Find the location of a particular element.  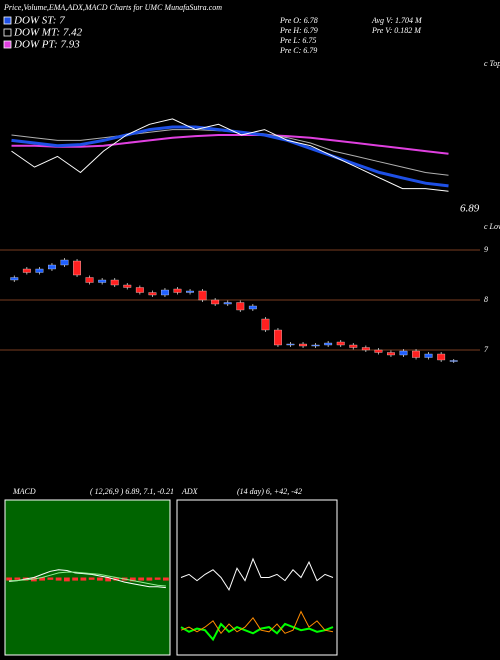

y-tick-label: 9 is located at coordinates (486, 249).